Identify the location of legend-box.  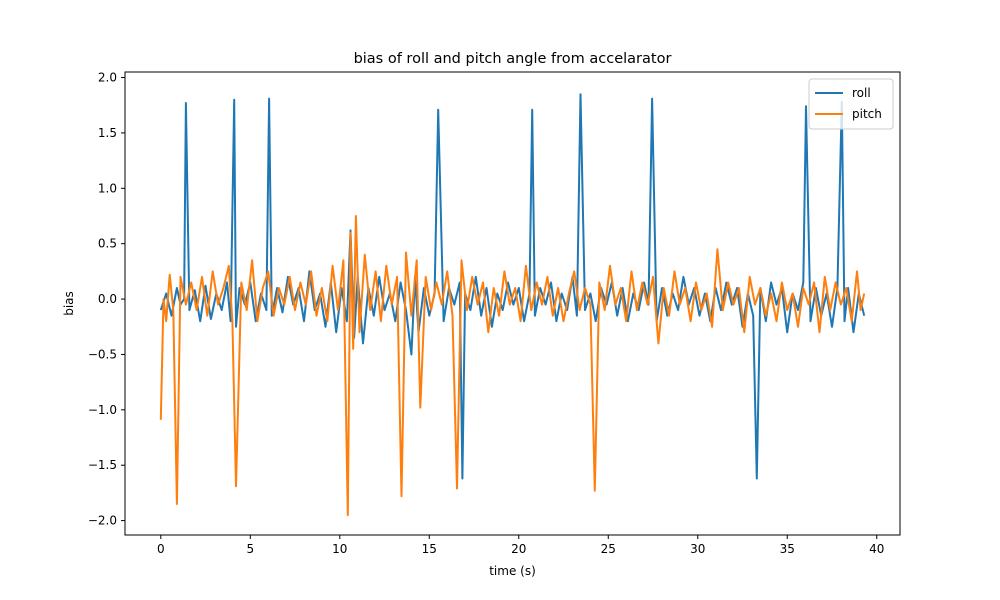
(851, 104).